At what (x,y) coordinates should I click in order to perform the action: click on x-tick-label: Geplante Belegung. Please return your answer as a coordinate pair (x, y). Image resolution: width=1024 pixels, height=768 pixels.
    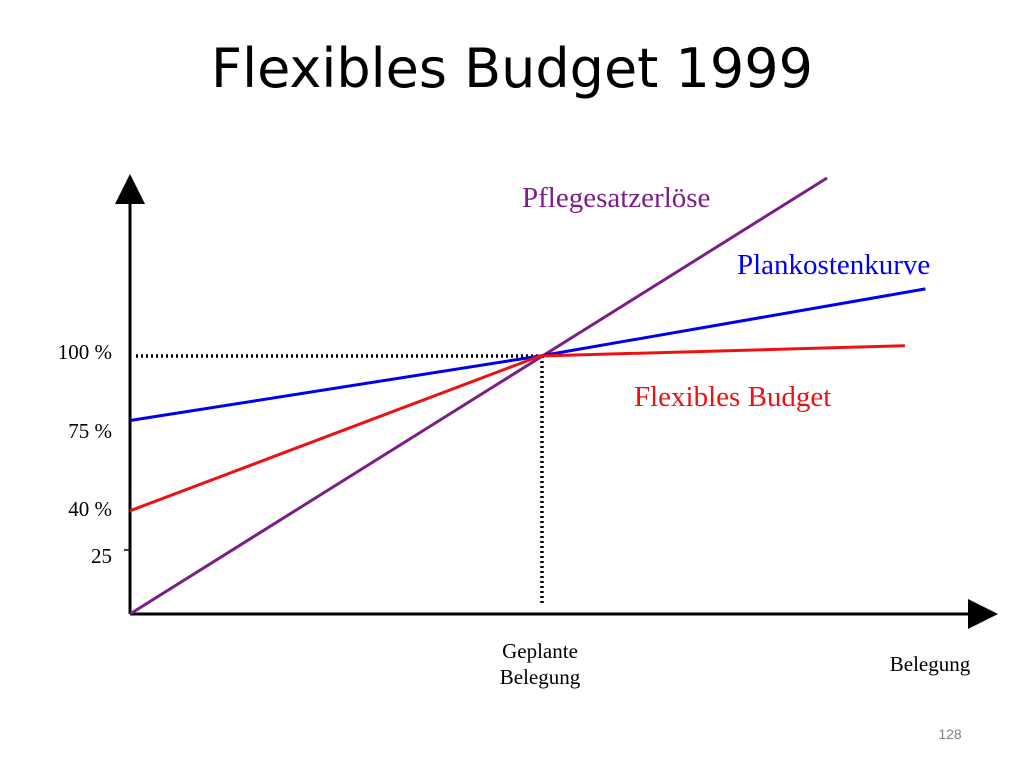
    Looking at the image, I should click on (540, 664).